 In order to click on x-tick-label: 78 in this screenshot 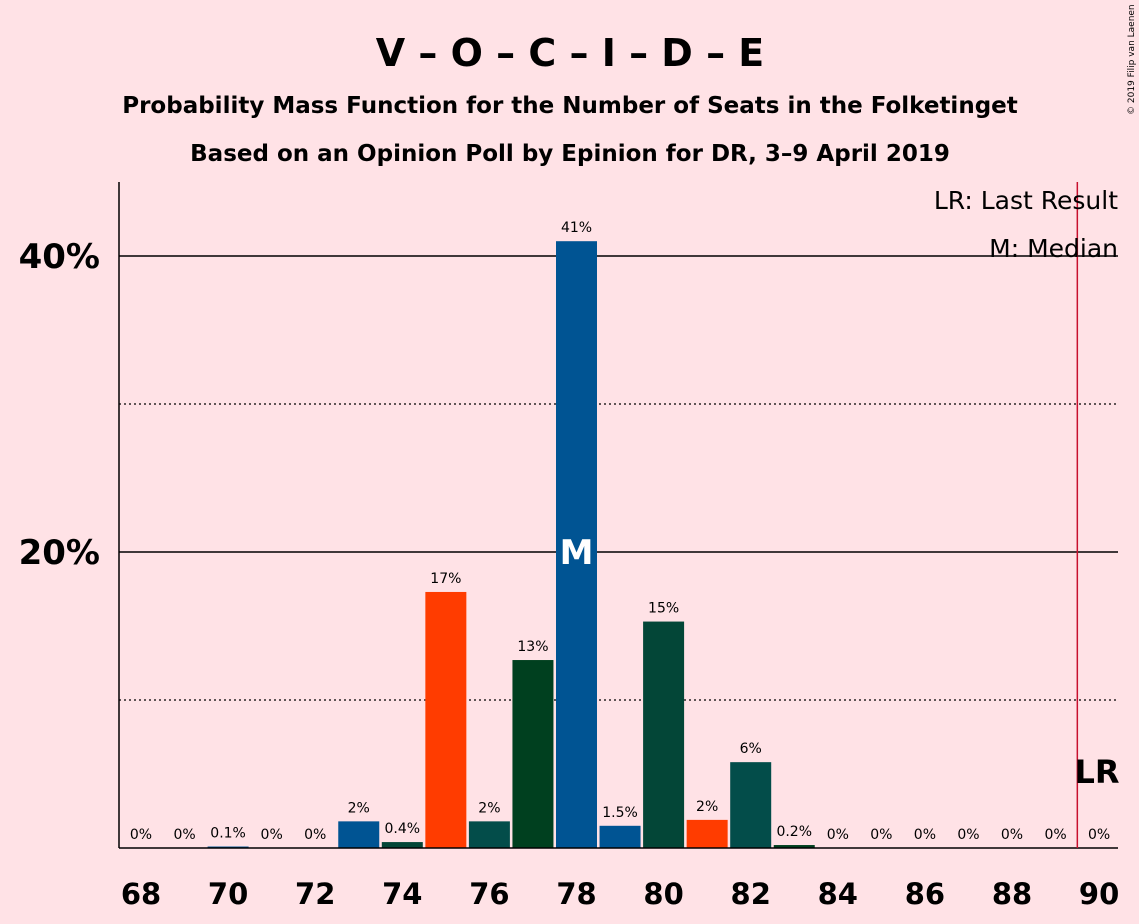, I will do `click(576, 894)`.